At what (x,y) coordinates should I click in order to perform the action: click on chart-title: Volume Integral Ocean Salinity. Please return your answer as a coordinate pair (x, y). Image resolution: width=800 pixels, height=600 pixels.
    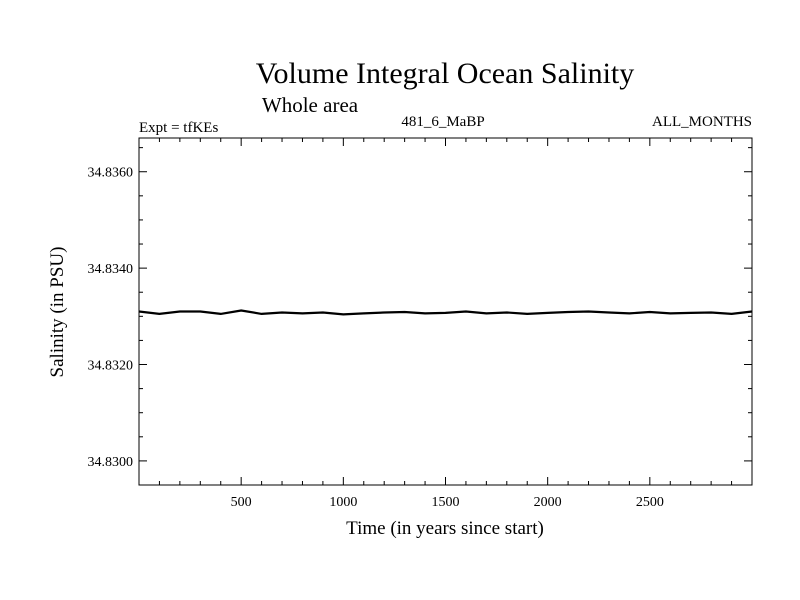
    Looking at the image, I should click on (445, 73).